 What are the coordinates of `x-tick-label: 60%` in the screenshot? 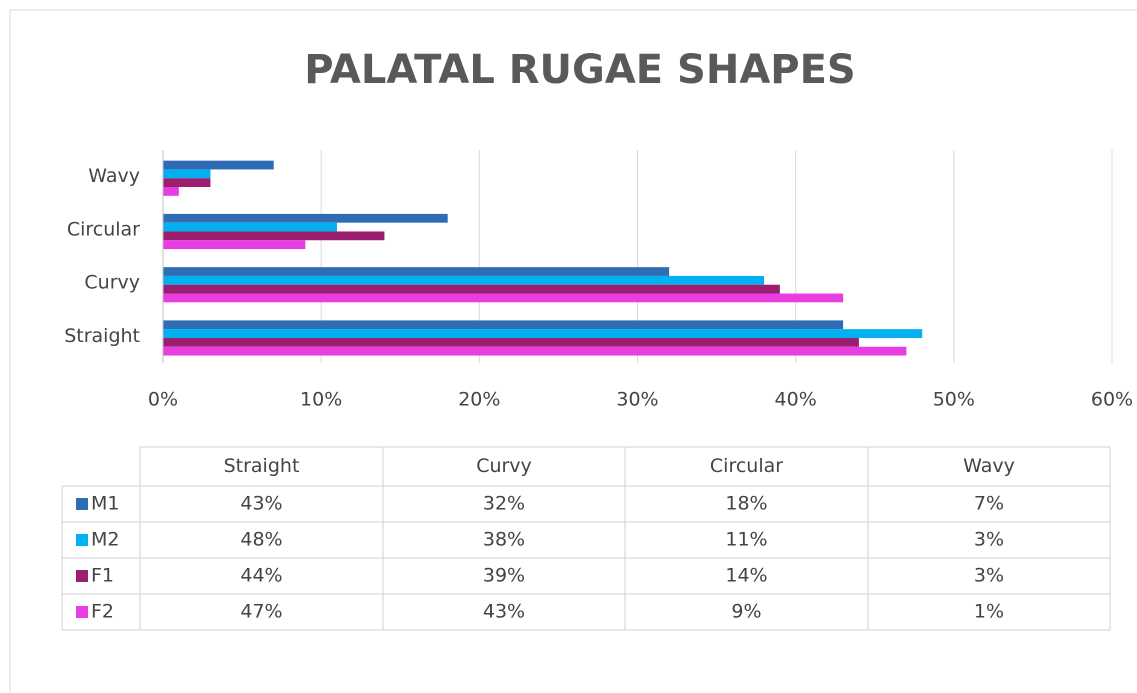 It's located at (1112, 400).